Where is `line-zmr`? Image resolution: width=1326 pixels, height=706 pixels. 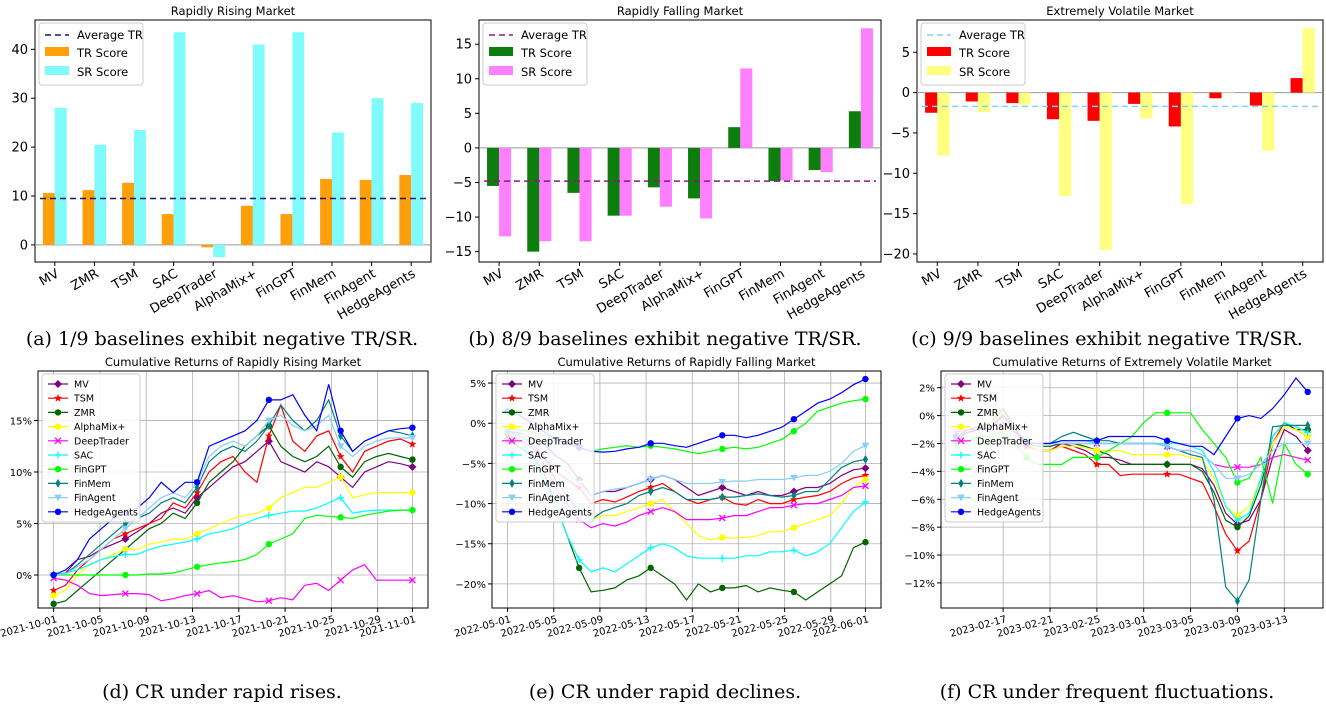 line-zmr is located at coordinates (233, 514).